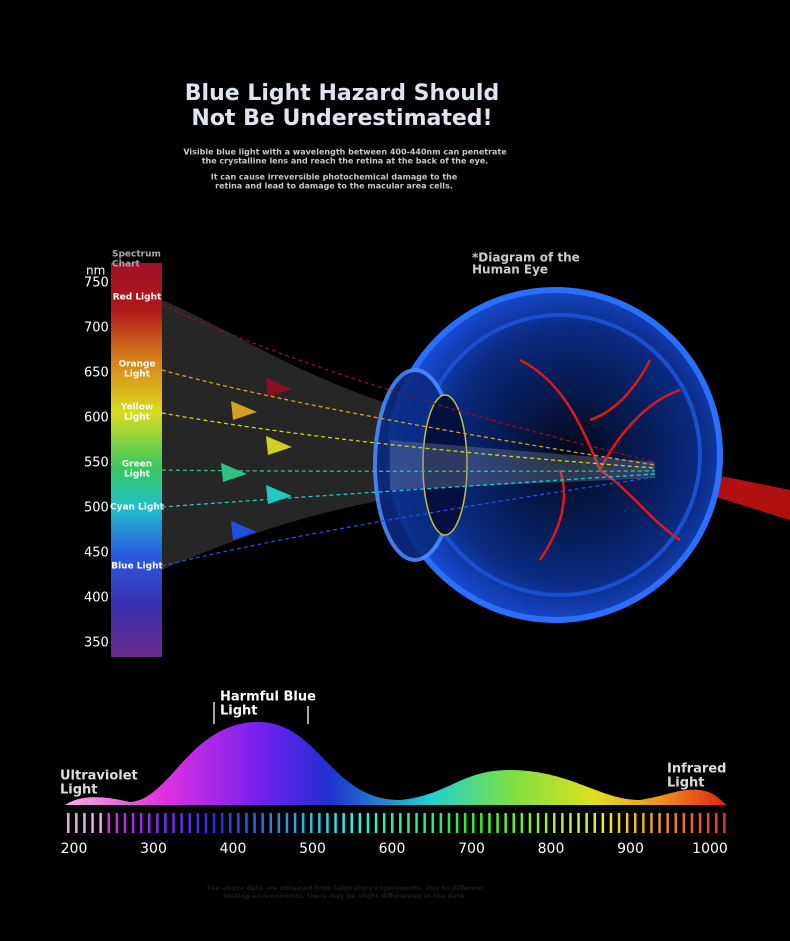  I want to click on wavelength-tick: 600, so click(392, 849).